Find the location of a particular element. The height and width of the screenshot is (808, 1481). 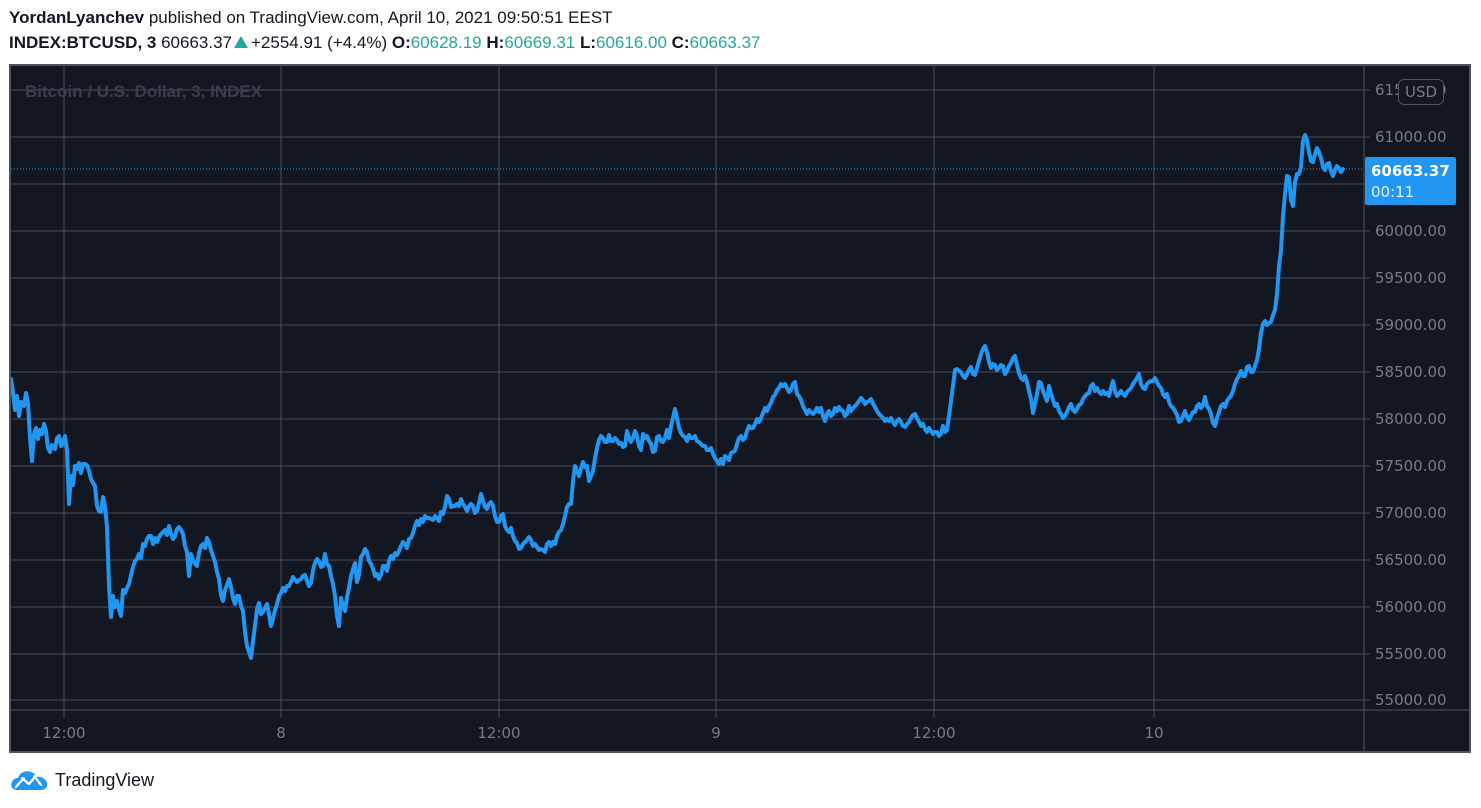

up-triangle-icon is located at coordinates (241, 42).